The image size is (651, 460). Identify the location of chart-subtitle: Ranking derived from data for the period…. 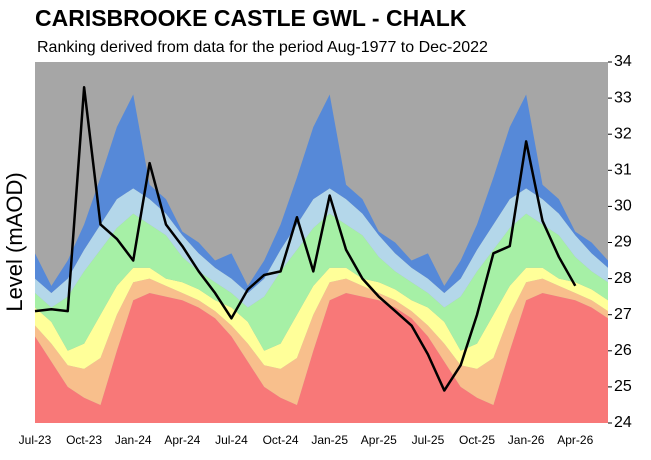
(262, 47).